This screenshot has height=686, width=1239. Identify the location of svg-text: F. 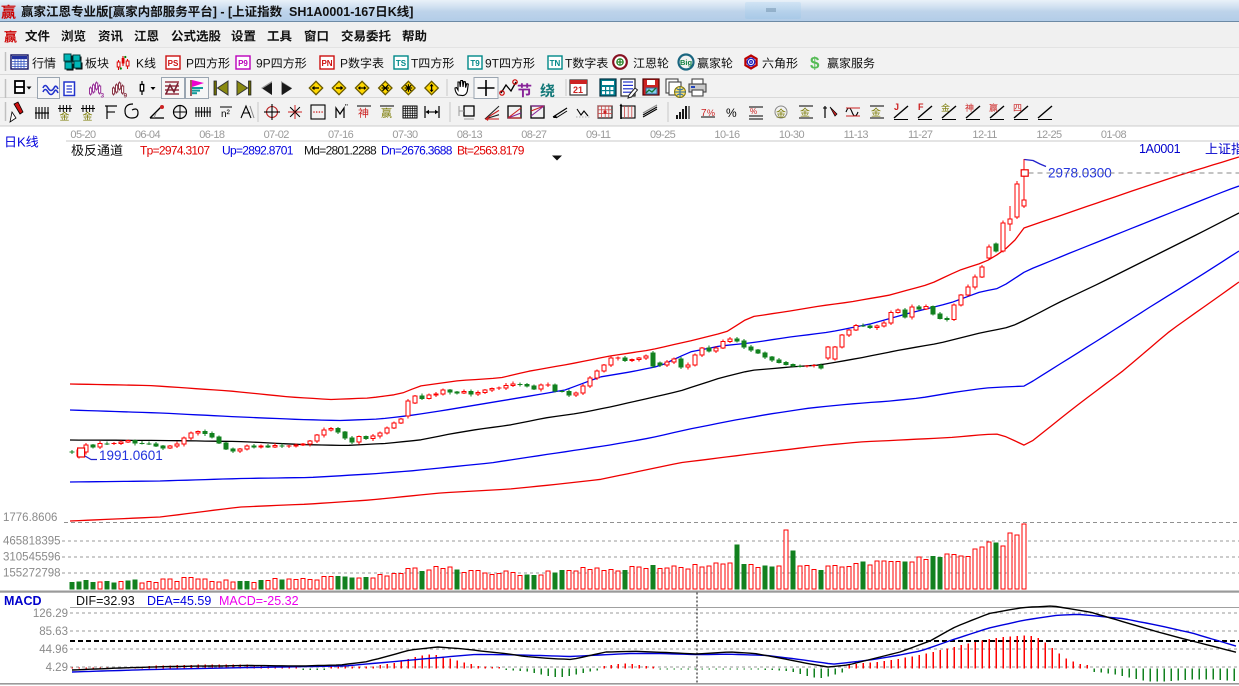
(921, 107).